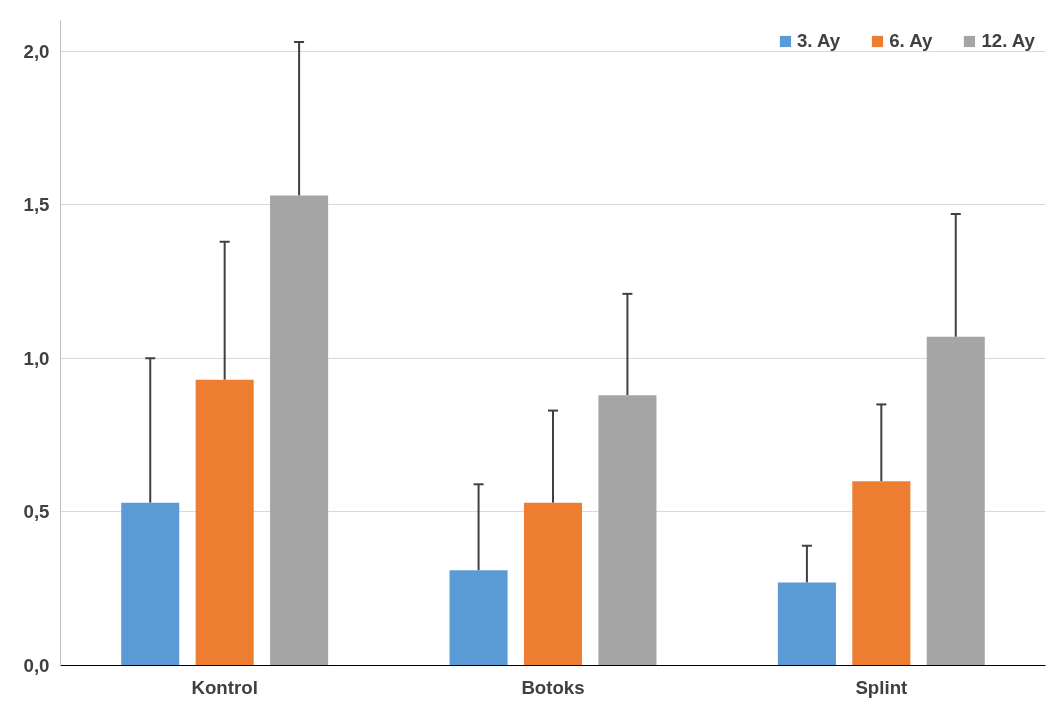 The image size is (1057, 710). Describe the element at coordinates (36, 358) in the screenshot. I see `y-tick-label: 1,0` at that location.